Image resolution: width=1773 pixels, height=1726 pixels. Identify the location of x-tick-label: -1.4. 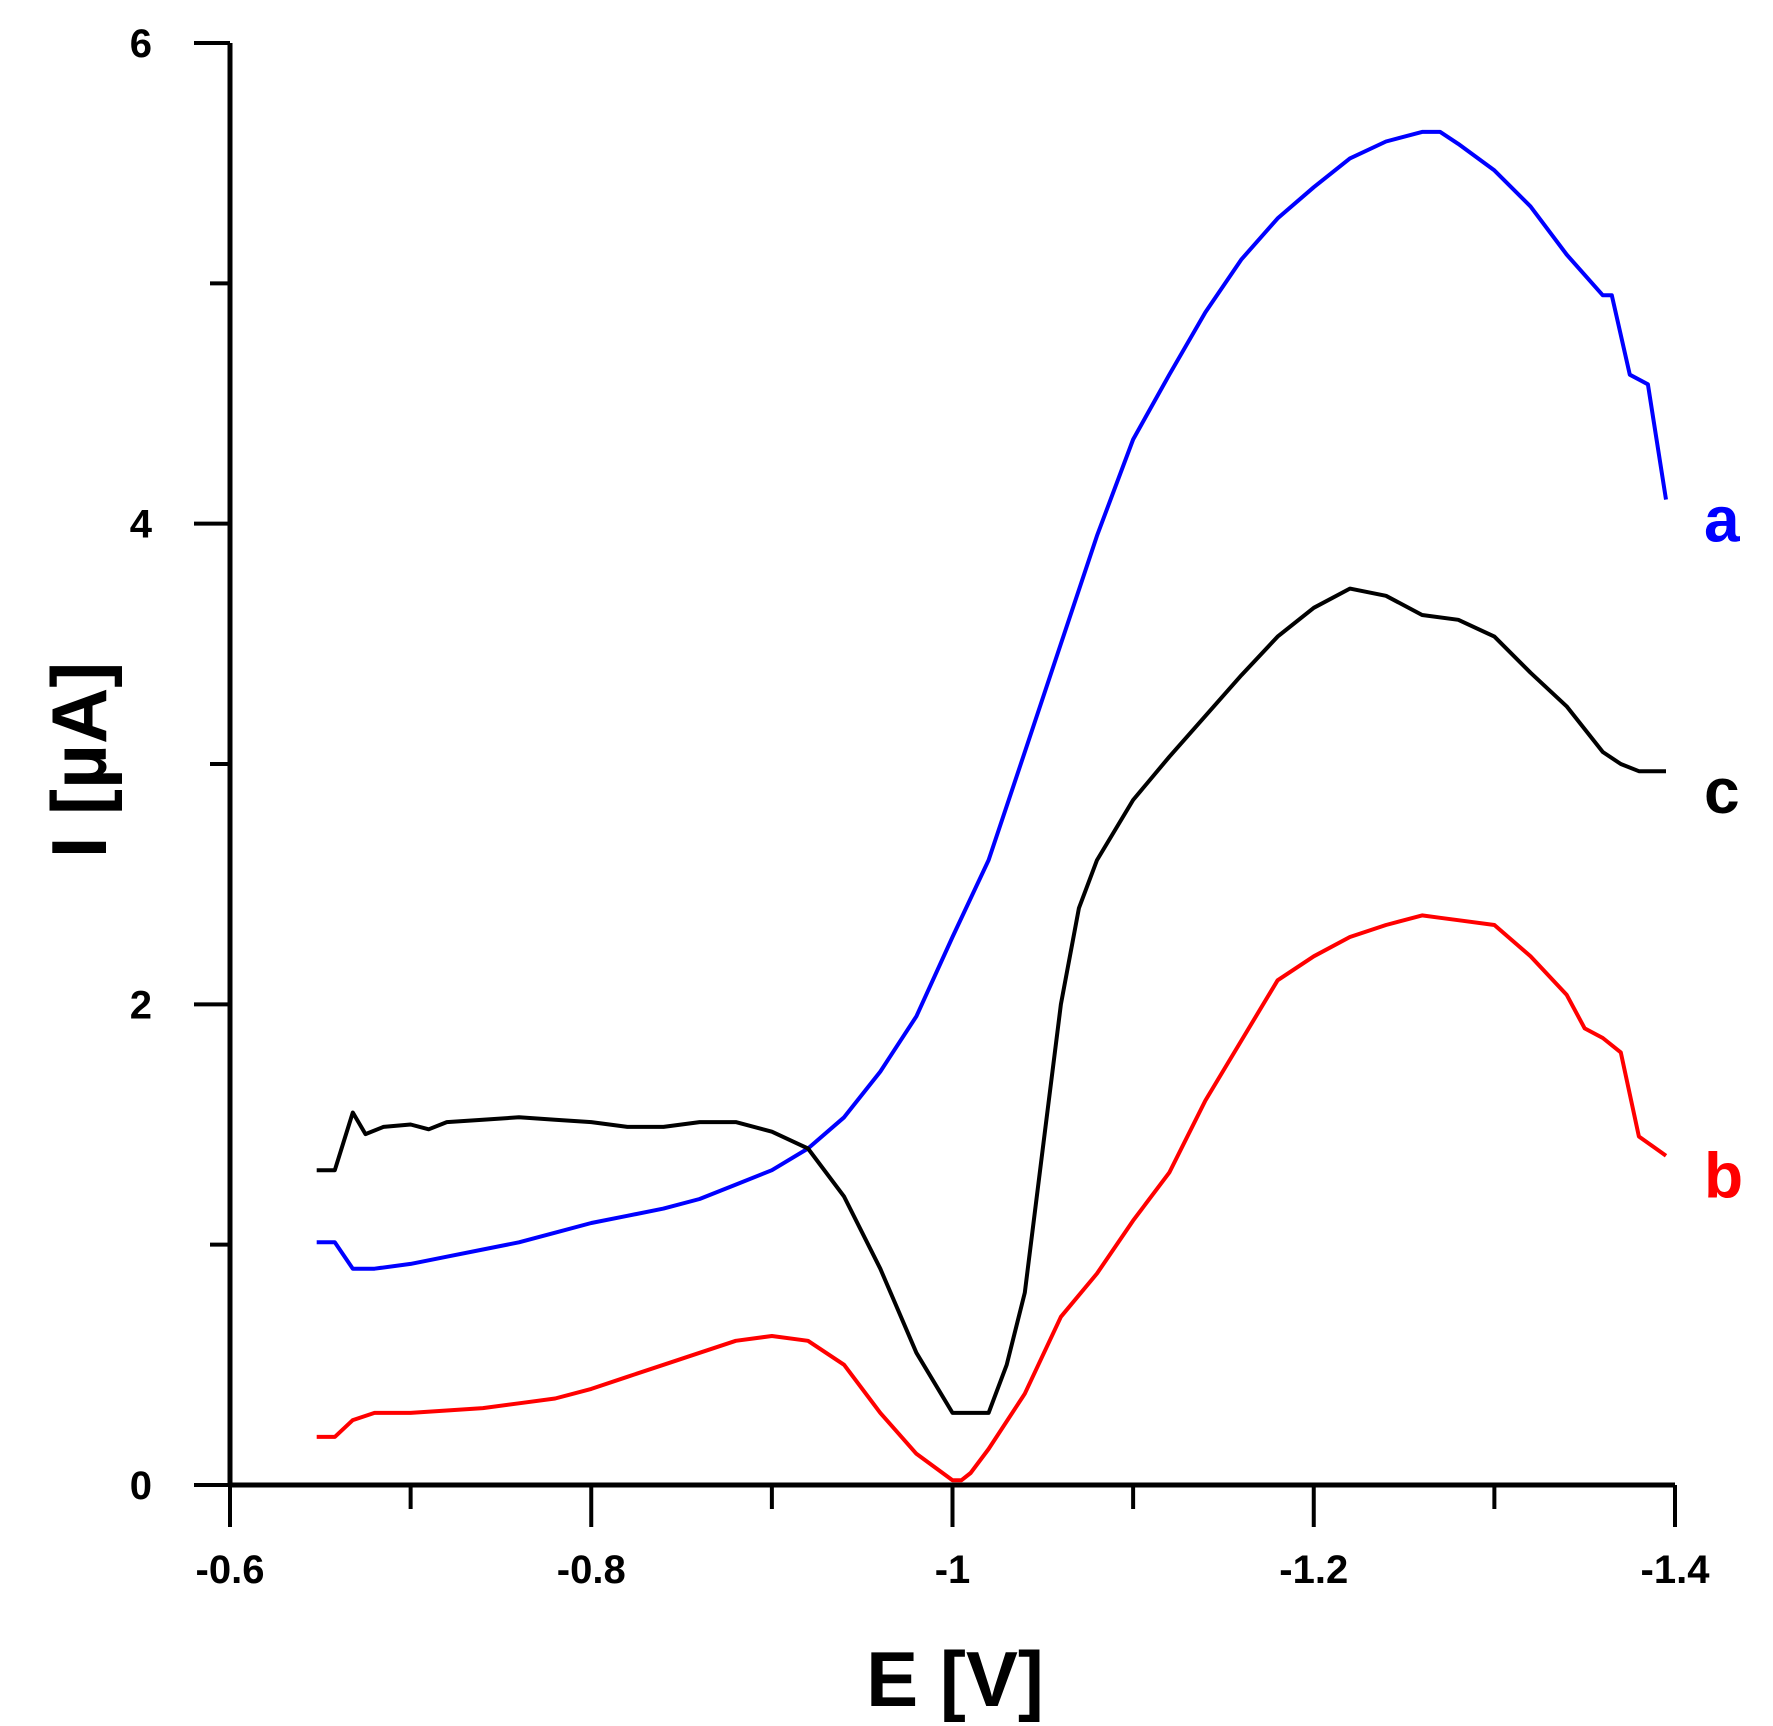
(1676, 1570).